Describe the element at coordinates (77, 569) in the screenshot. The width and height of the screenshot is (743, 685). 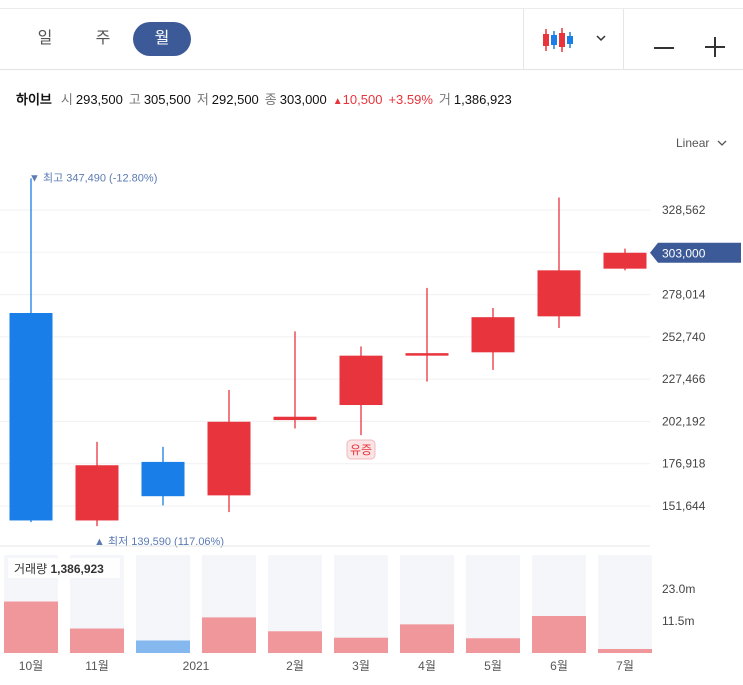
I see `volume-legend-value: 1,386,923` at that location.